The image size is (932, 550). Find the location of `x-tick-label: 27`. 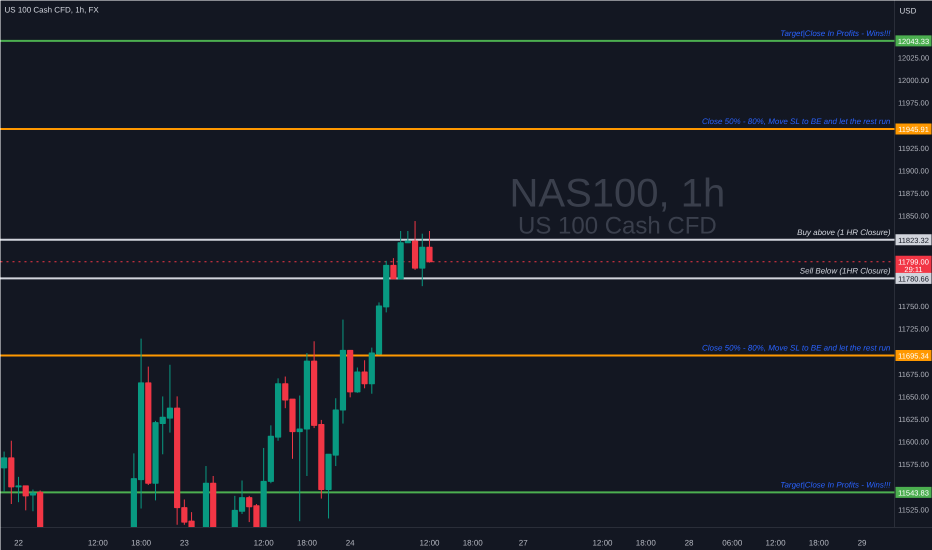

x-tick-label: 27 is located at coordinates (523, 543).